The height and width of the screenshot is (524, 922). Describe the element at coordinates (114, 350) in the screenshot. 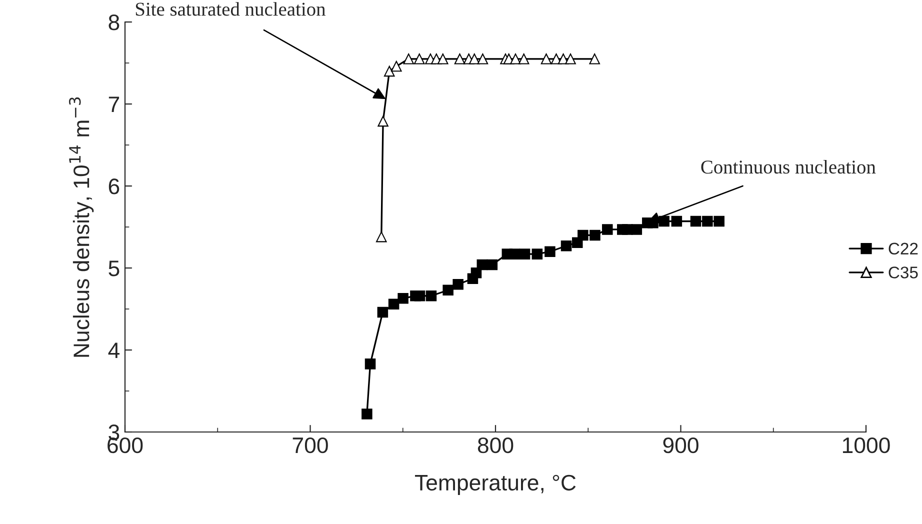

I see `y-tick-label: 4` at that location.